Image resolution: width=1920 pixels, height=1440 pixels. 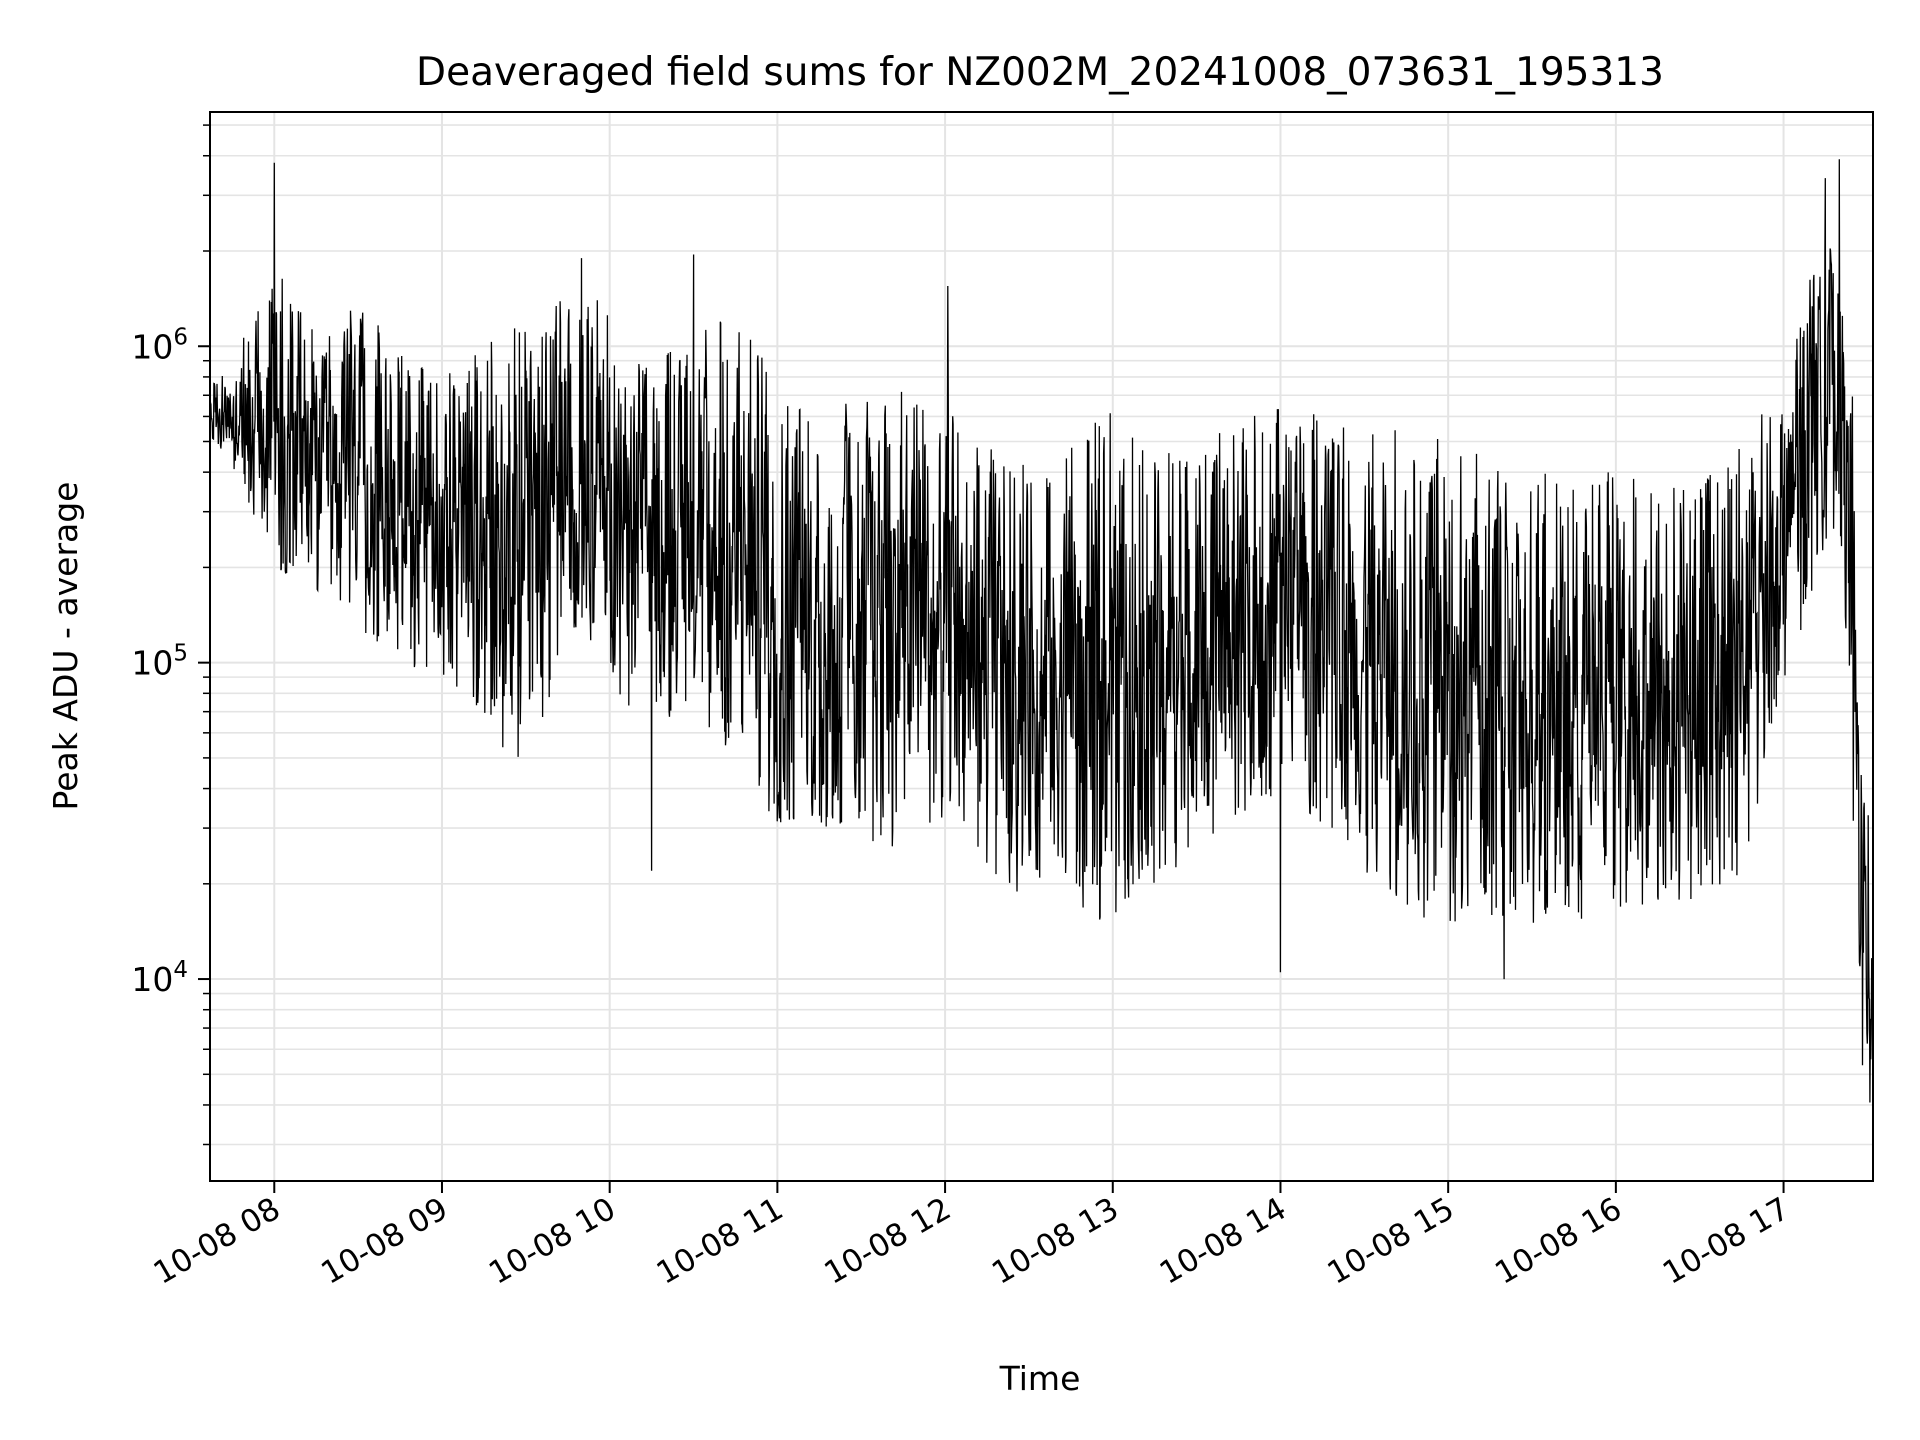 I want to click on y-tick-label: 105, so click(x=159, y=662).